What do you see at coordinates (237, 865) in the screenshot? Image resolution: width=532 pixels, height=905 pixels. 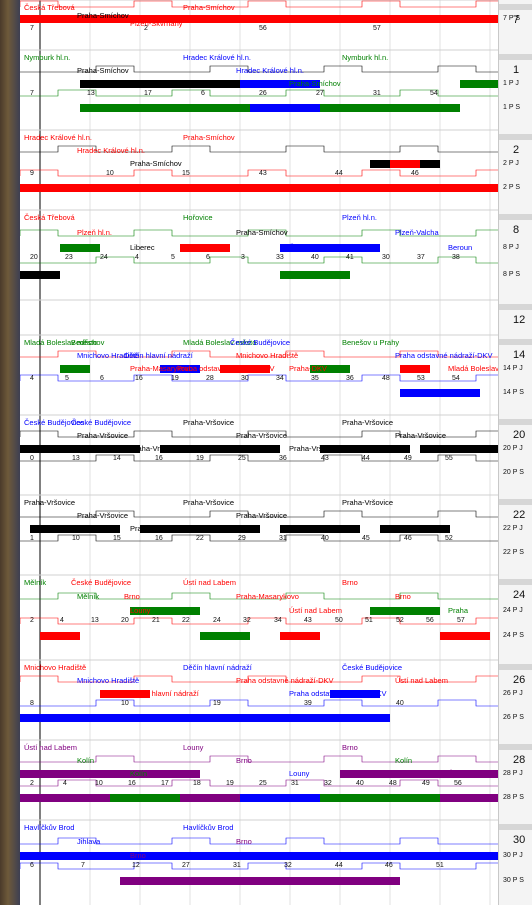 I see `time-number: 31` at bounding box center [237, 865].